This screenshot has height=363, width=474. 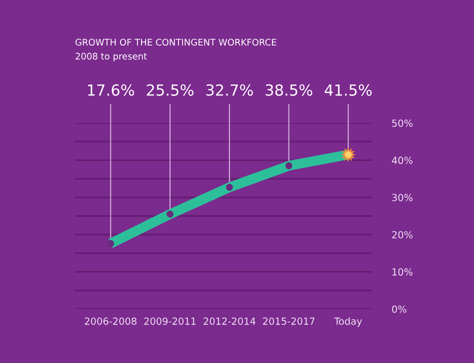 I want to click on data-label: 38.5%, so click(x=289, y=90).